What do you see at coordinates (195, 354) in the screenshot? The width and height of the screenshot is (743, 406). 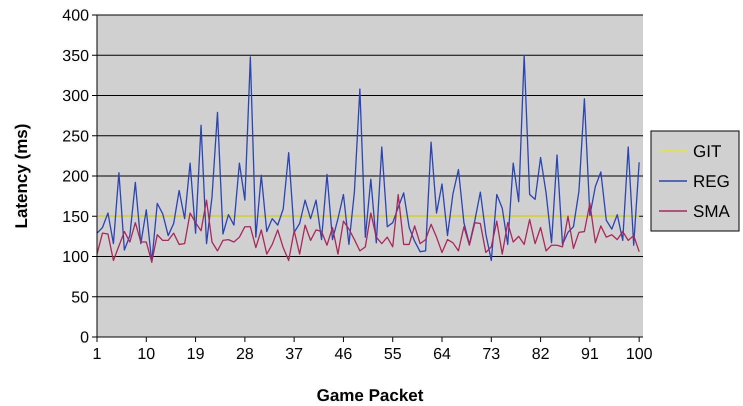 I see `x-tick-label: 19` at bounding box center [195, 354].